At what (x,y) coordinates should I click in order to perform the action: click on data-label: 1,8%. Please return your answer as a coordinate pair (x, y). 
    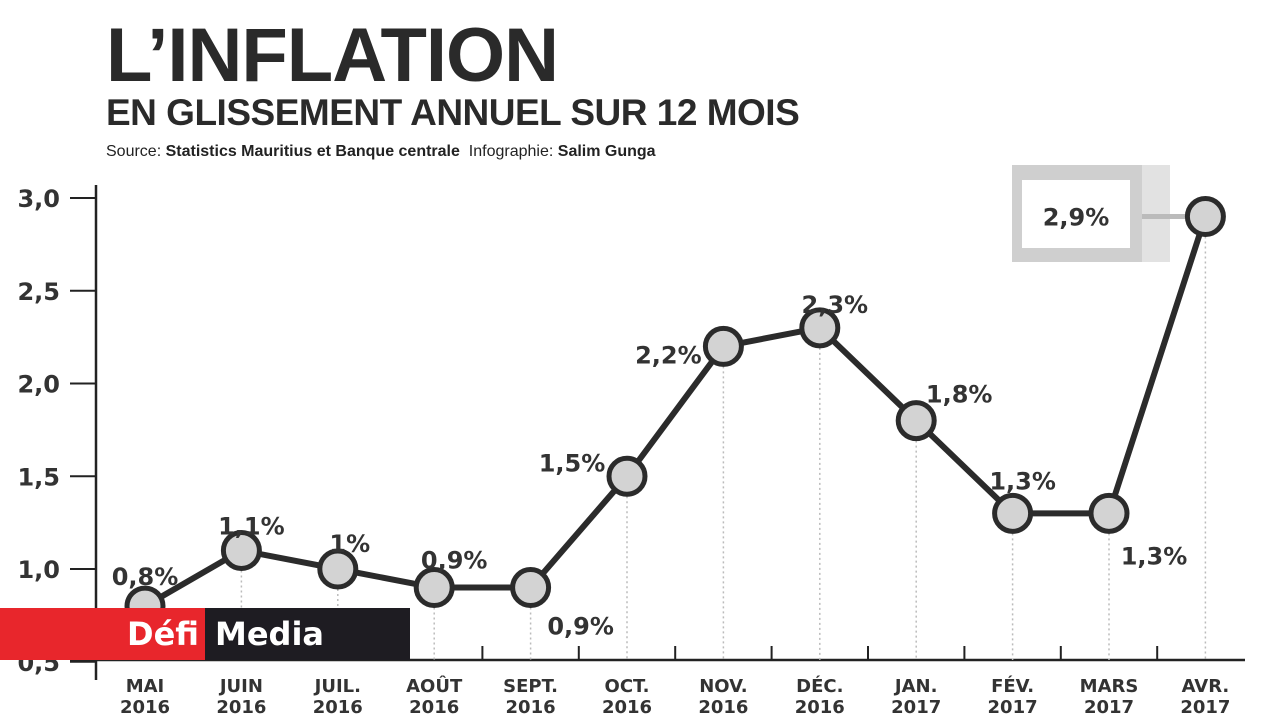
    Looking at the image, I should click on (959, 395).